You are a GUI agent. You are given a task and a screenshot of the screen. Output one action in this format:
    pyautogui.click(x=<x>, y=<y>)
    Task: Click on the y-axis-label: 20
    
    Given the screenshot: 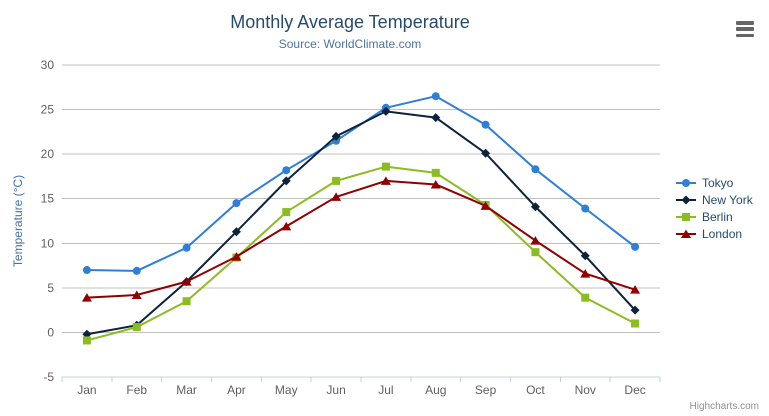 What is the action you would take?
    pyautogui.click(x=48, y=154)
    